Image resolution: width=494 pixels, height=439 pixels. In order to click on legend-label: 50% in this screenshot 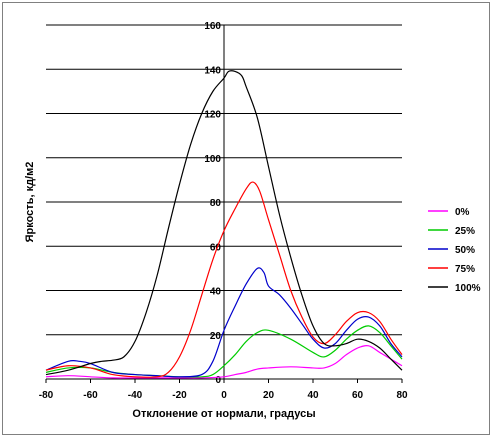, I will do `click(465, 250)`.